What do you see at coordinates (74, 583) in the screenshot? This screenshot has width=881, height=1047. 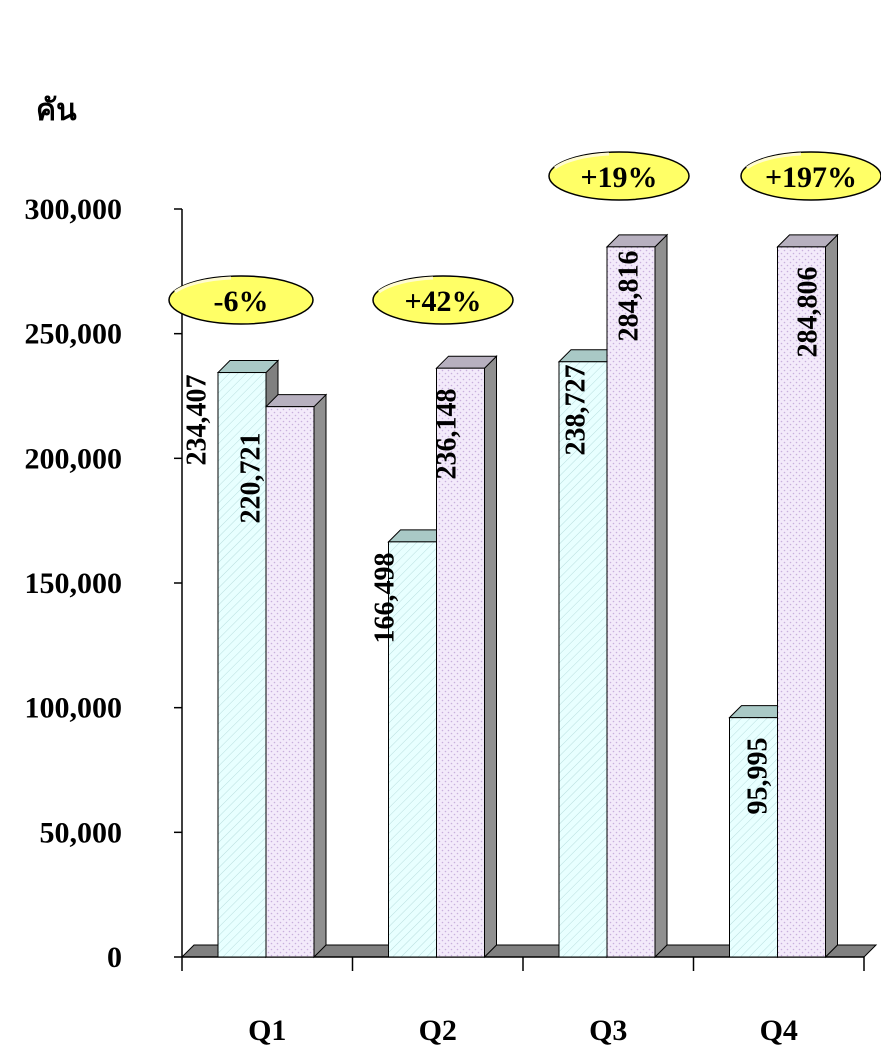 I see `y-tick-label: 150,000` at bounding box center [74, 583].